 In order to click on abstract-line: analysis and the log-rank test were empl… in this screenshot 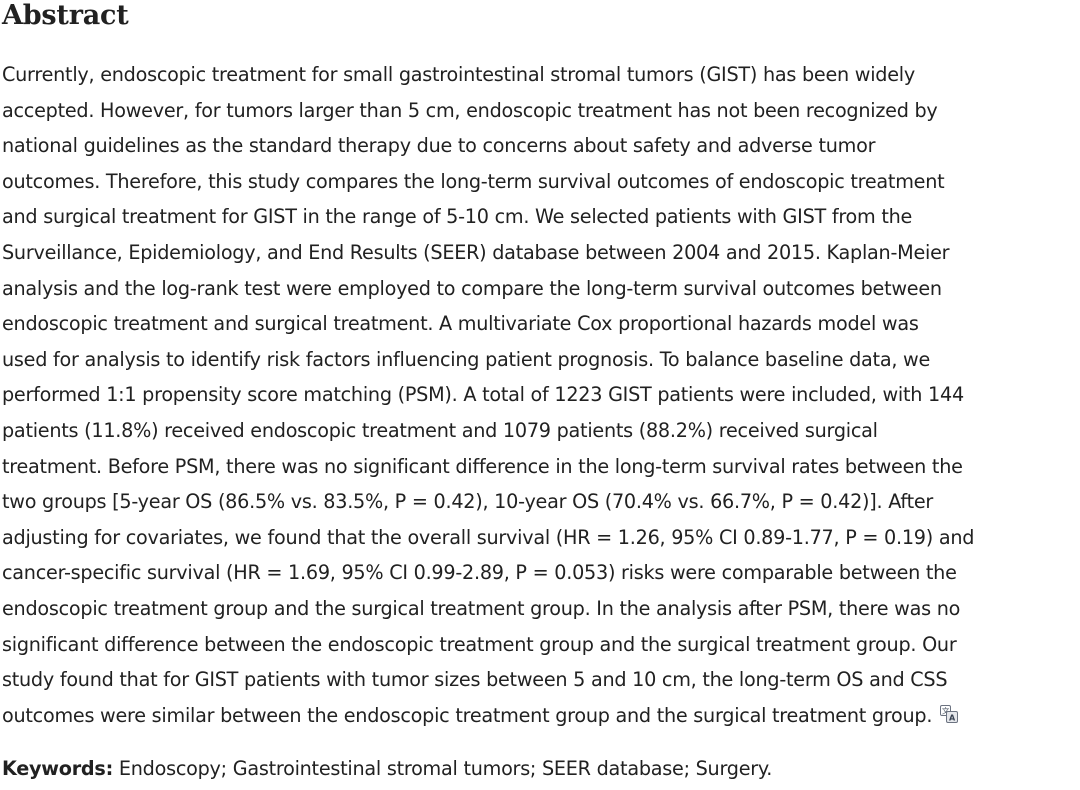, I will do `click(472, 288)`.